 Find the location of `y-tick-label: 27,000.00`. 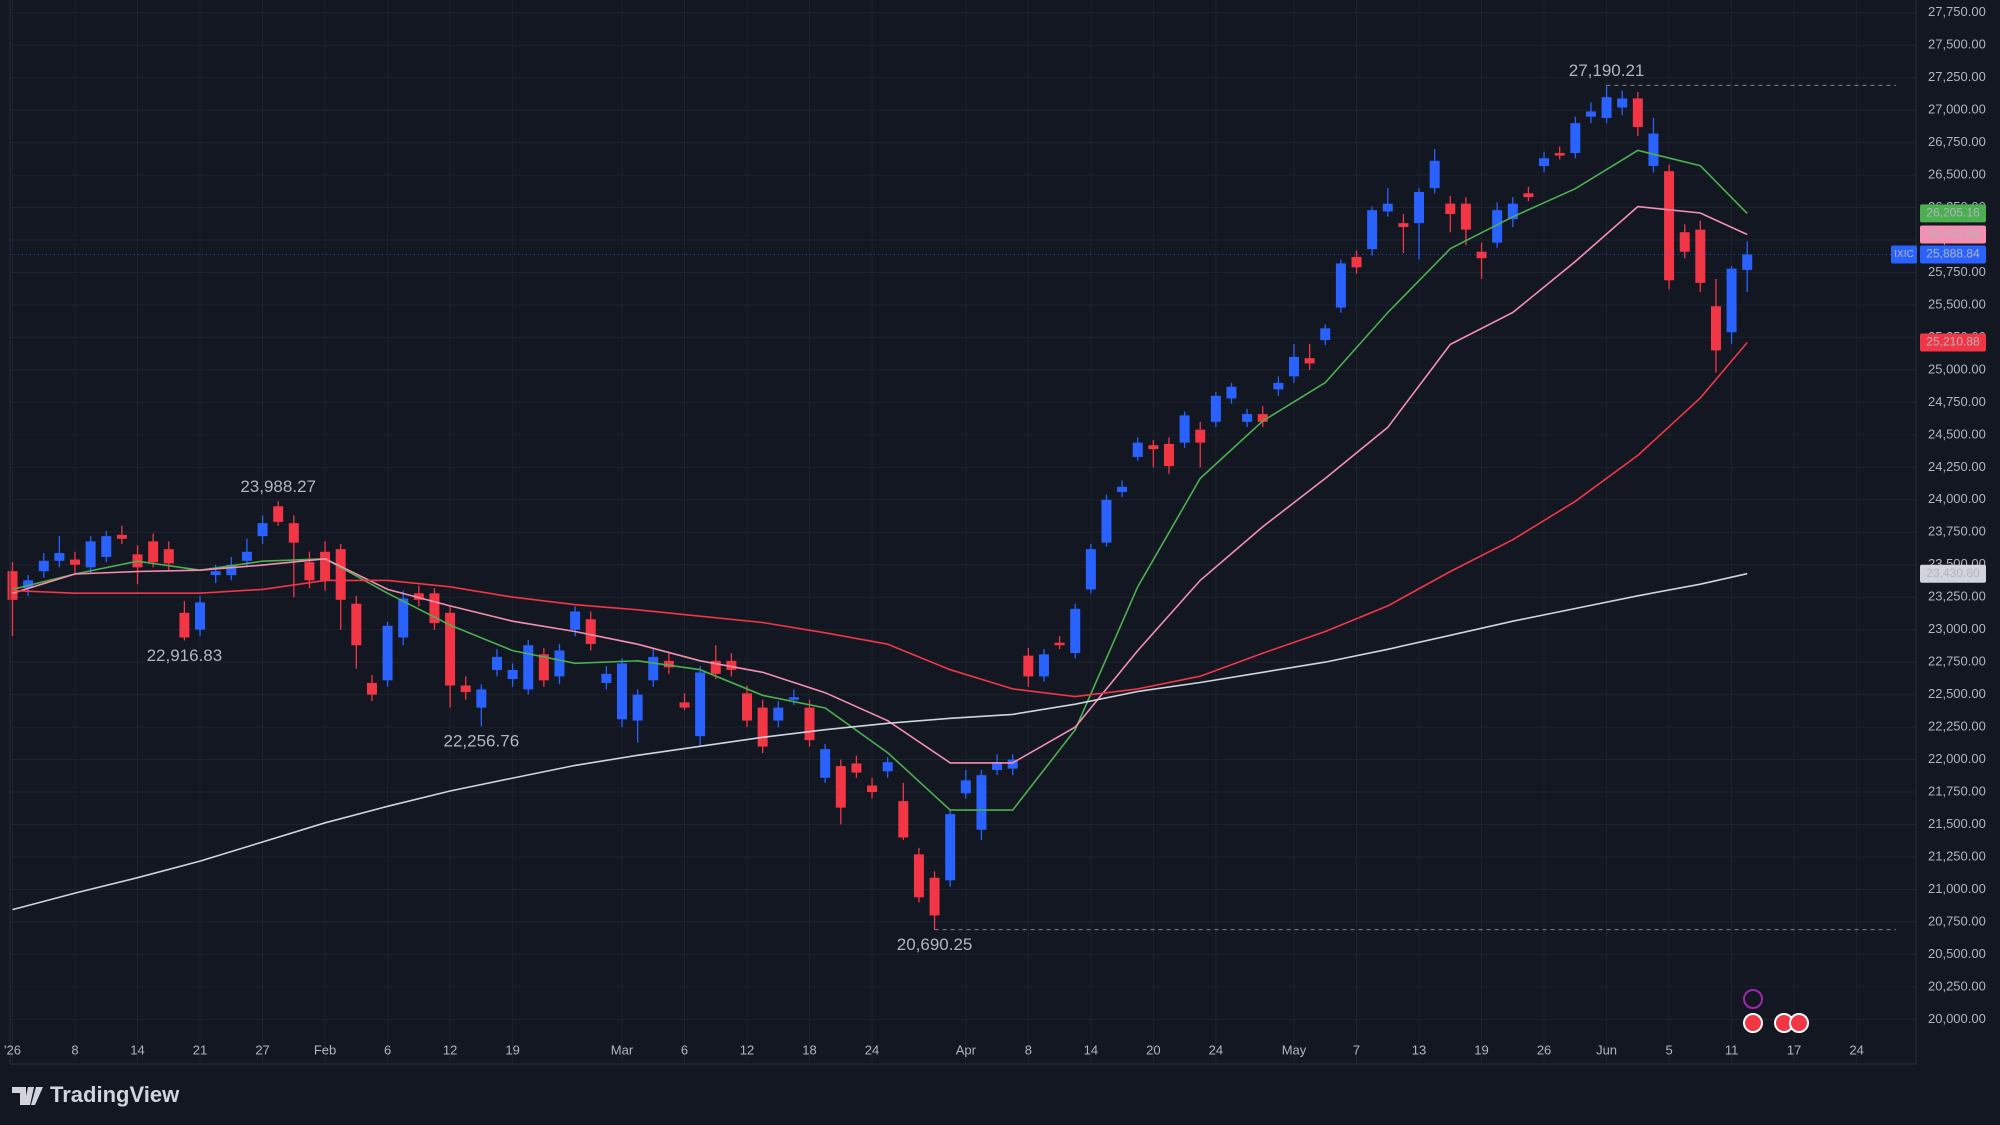

y-tick-label: 27,000.00 is located at coordinates (1957, 109).